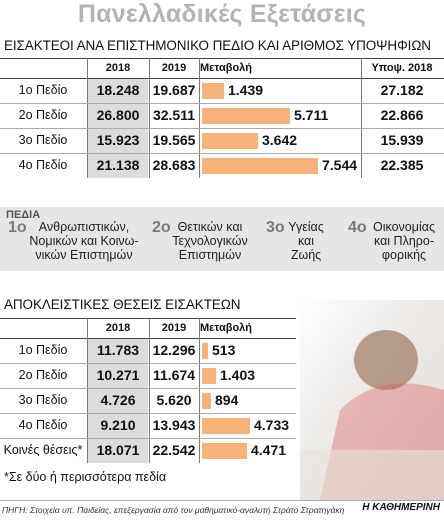  I want to click on table2-header-change: Μεταβολή, so click(226, 328).